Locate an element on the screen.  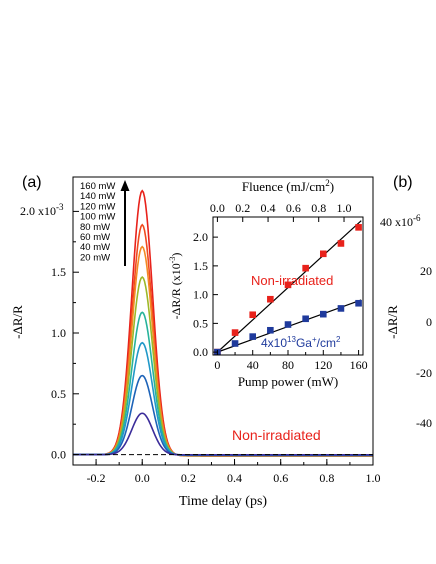
inset-y-axis-label: -ΔR/R (x10-3) is located at coordinates (175, 286).